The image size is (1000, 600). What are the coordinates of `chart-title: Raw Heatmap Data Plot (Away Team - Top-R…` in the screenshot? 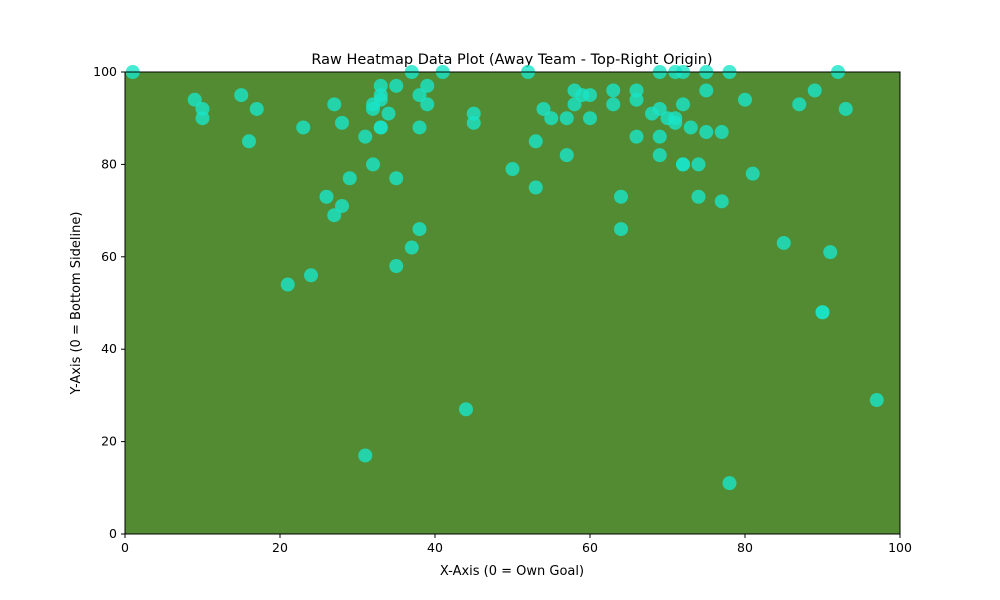 It's located at (511, 60).